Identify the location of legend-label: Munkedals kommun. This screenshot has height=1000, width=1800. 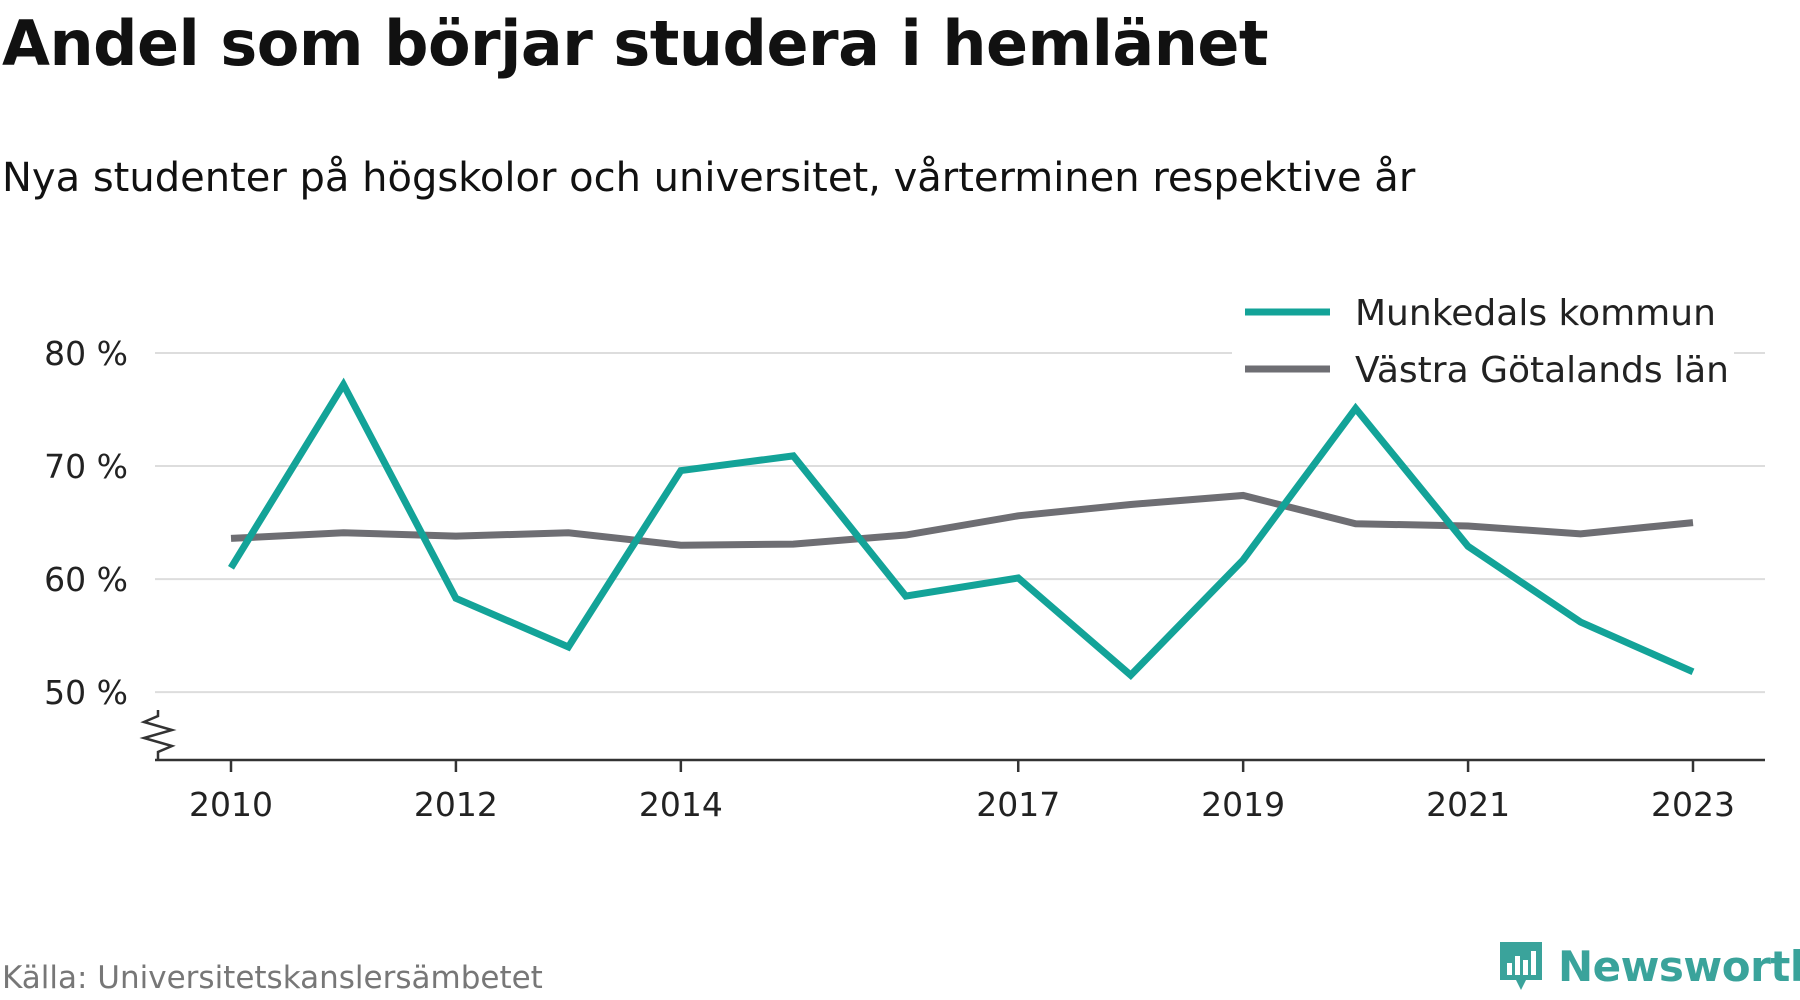
(1535, 313).